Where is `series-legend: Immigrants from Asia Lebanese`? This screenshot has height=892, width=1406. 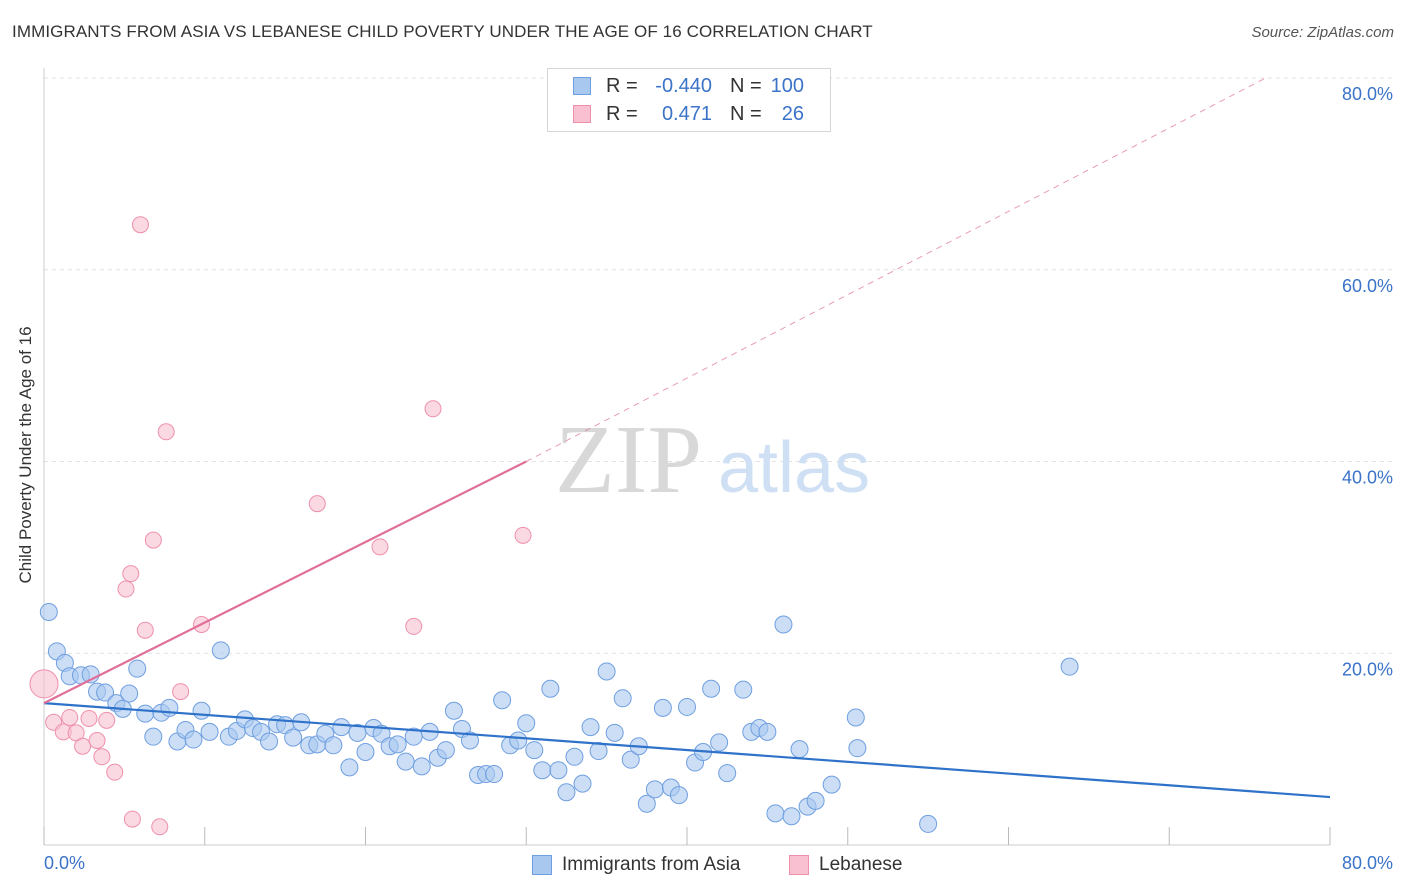
series-legend: Immigrants from Asia Lebanese is located at coordinates (703, 865).